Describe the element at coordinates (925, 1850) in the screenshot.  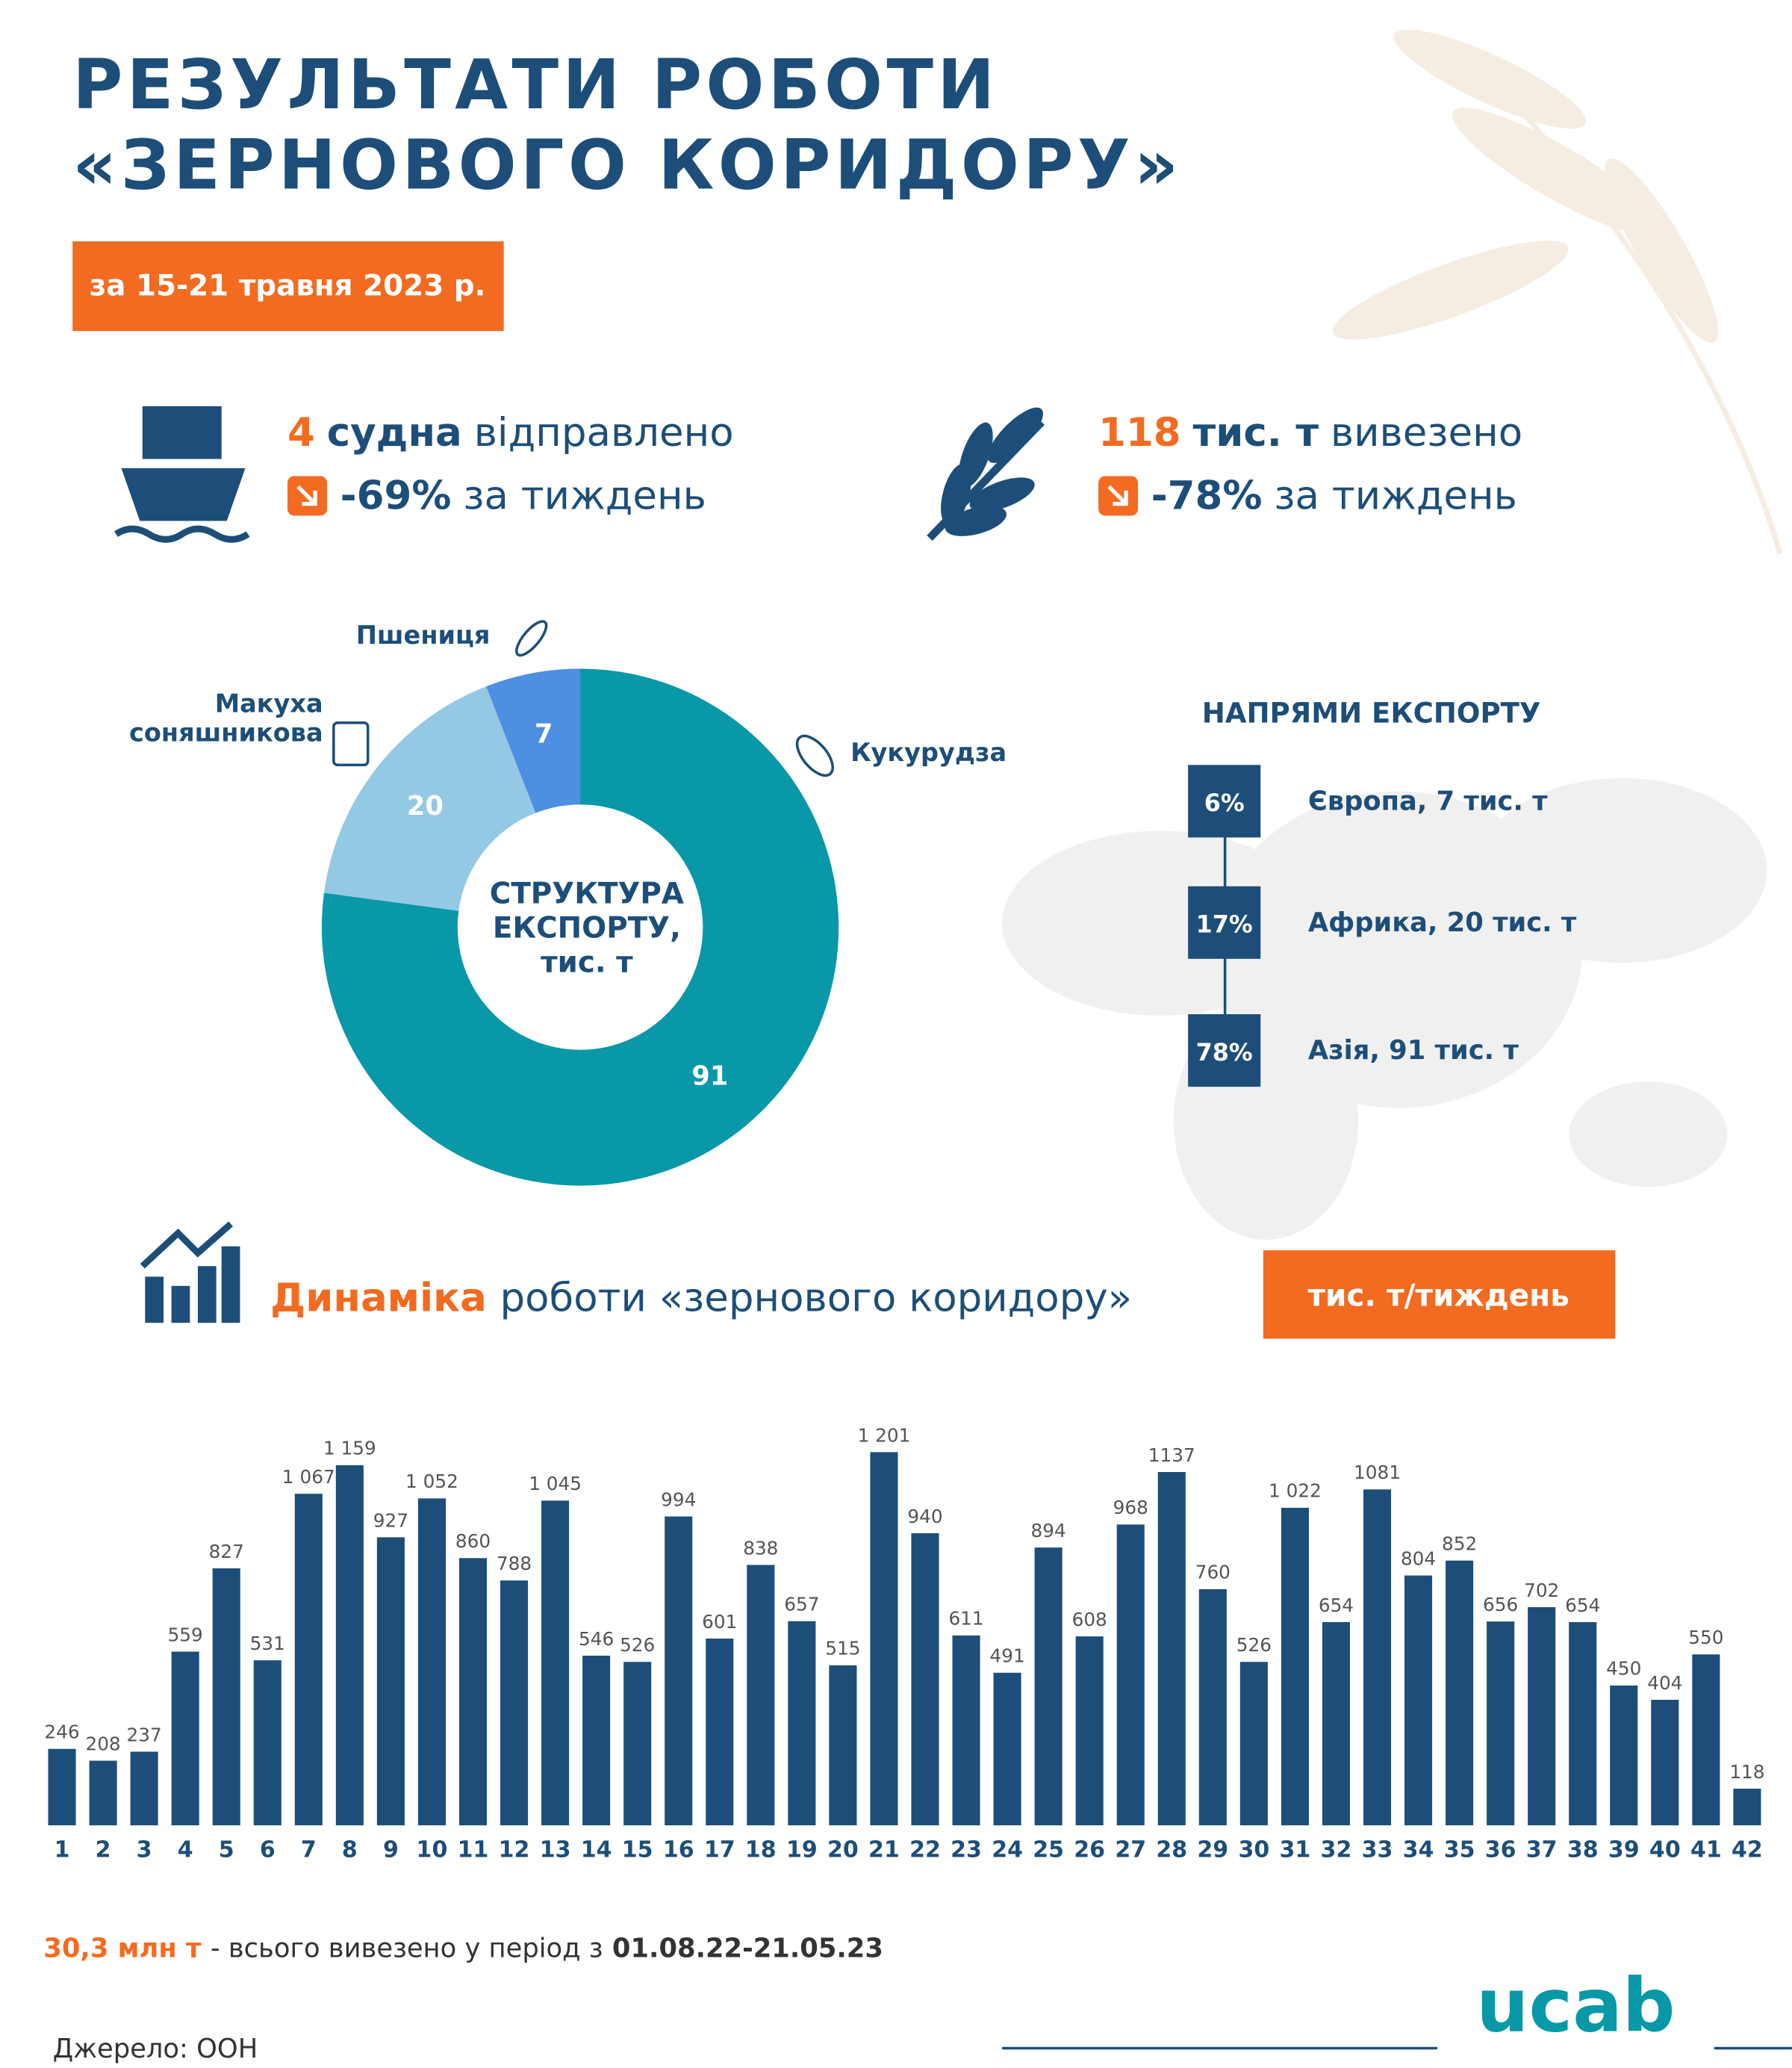
I see `x-tick-label: 22` at that location.